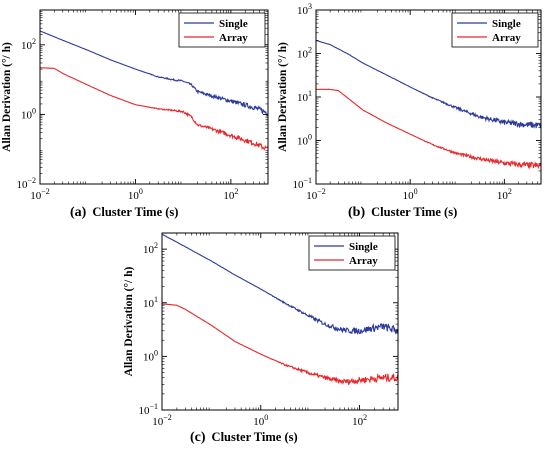 The image size is (550, 451). I want to click on x-axis-label: (b) Cluster Time (s), so click(402, 212).